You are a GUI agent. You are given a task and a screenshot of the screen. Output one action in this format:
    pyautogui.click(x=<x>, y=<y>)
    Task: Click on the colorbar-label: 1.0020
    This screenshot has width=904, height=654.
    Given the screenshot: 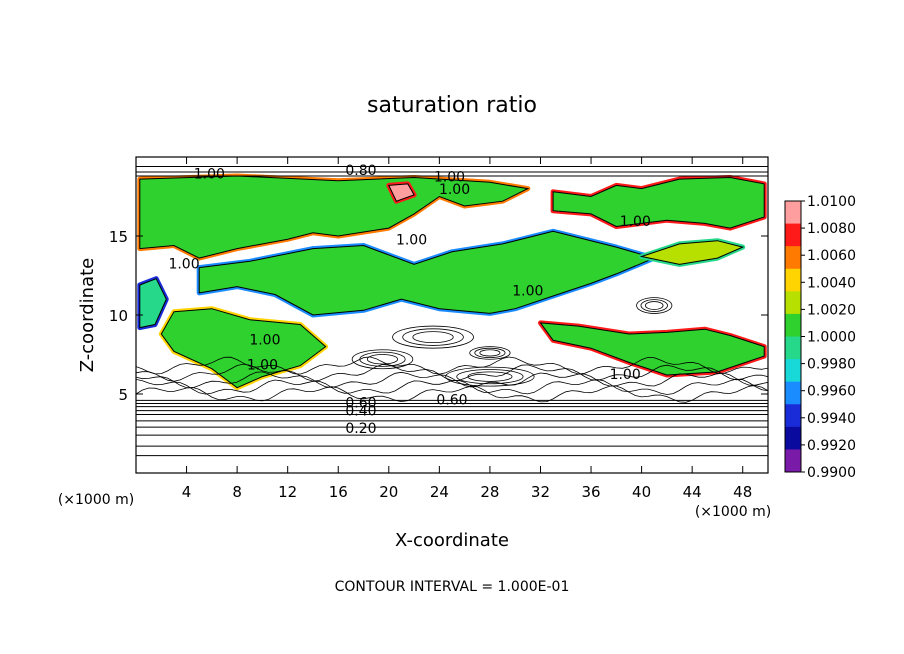 What is the action you would take?
    pyautogui.click(x=831, y=310)
    